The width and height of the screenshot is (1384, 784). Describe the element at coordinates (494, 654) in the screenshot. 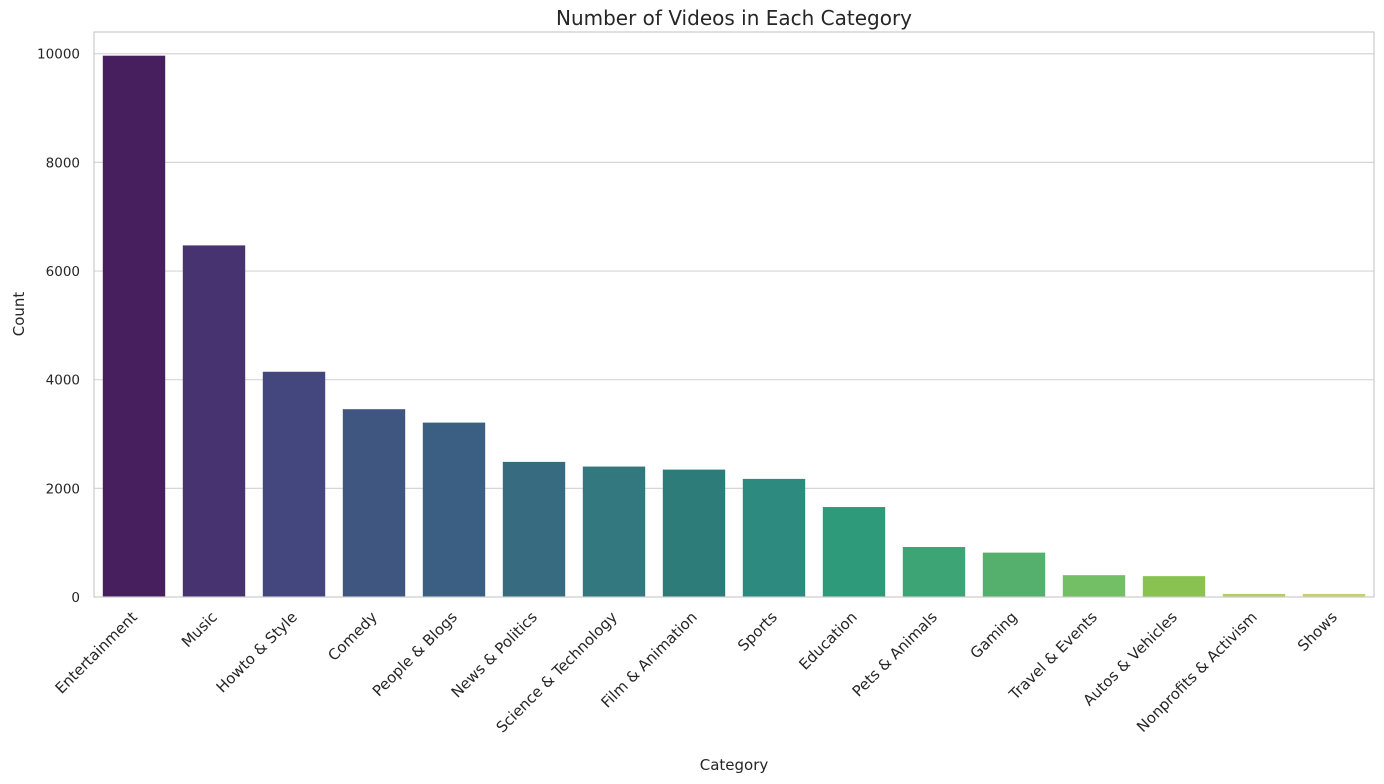

I see `x-tick-label: News & Politics` at that location.